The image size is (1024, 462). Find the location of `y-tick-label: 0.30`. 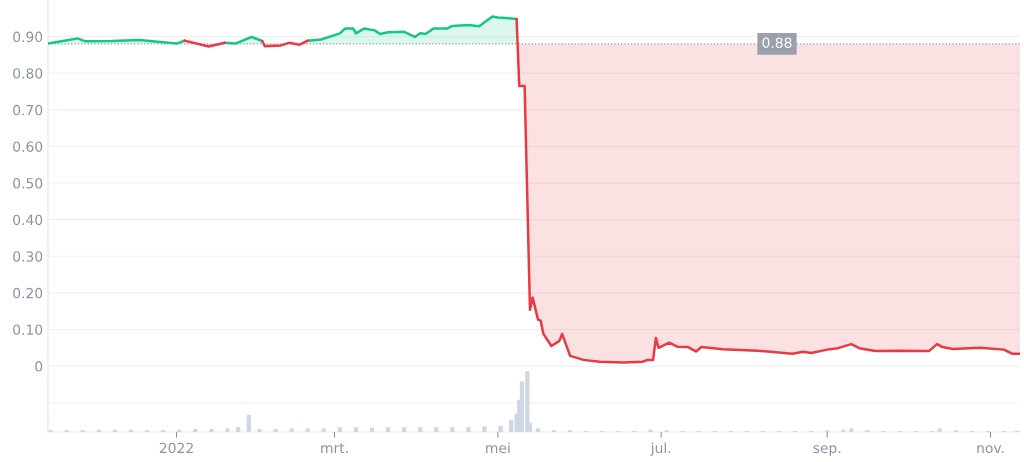

y-tick-label: 0.30 is located at coordinates (28, 256).